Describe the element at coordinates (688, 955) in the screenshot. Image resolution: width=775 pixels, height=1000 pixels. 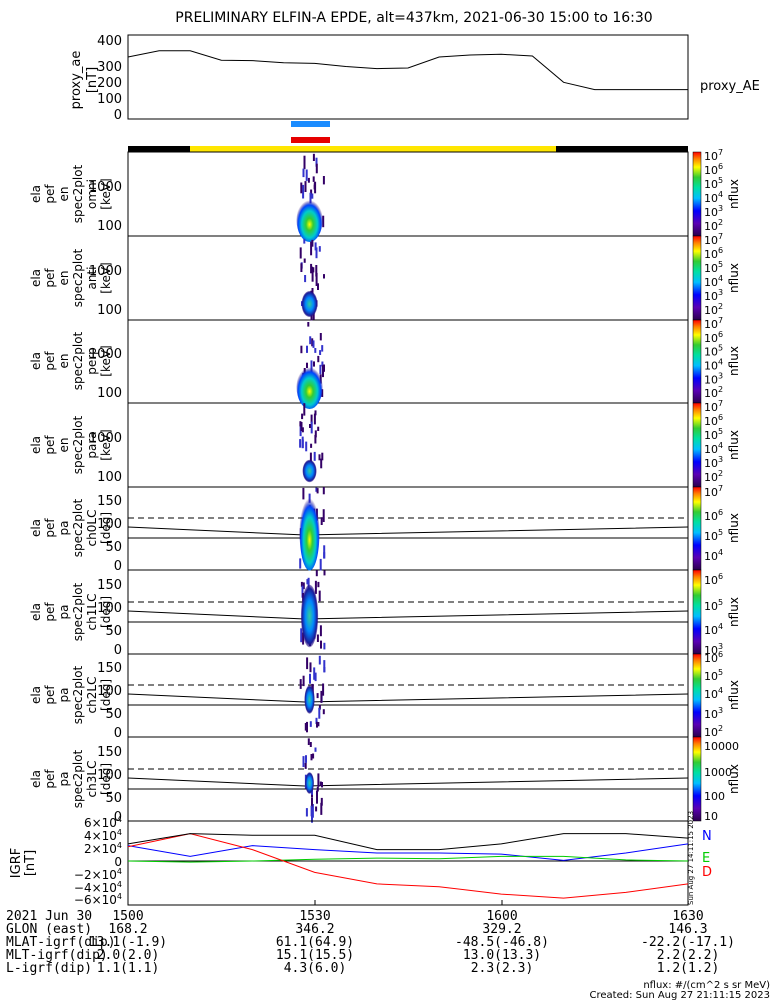
I see `svg-text: 2.2(2.2)` at that location.